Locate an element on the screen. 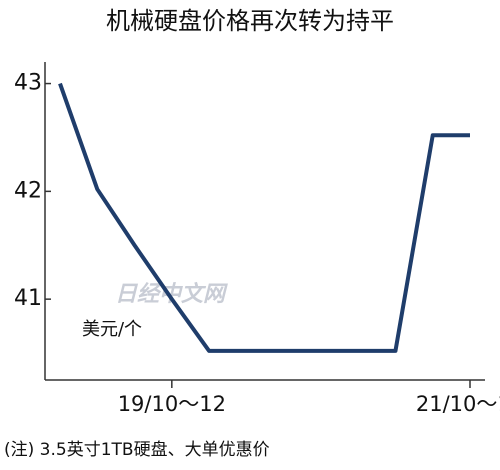 This screenshot has height=470, width=500. y-tick-label: 42 is located at coordinates (28, 190).